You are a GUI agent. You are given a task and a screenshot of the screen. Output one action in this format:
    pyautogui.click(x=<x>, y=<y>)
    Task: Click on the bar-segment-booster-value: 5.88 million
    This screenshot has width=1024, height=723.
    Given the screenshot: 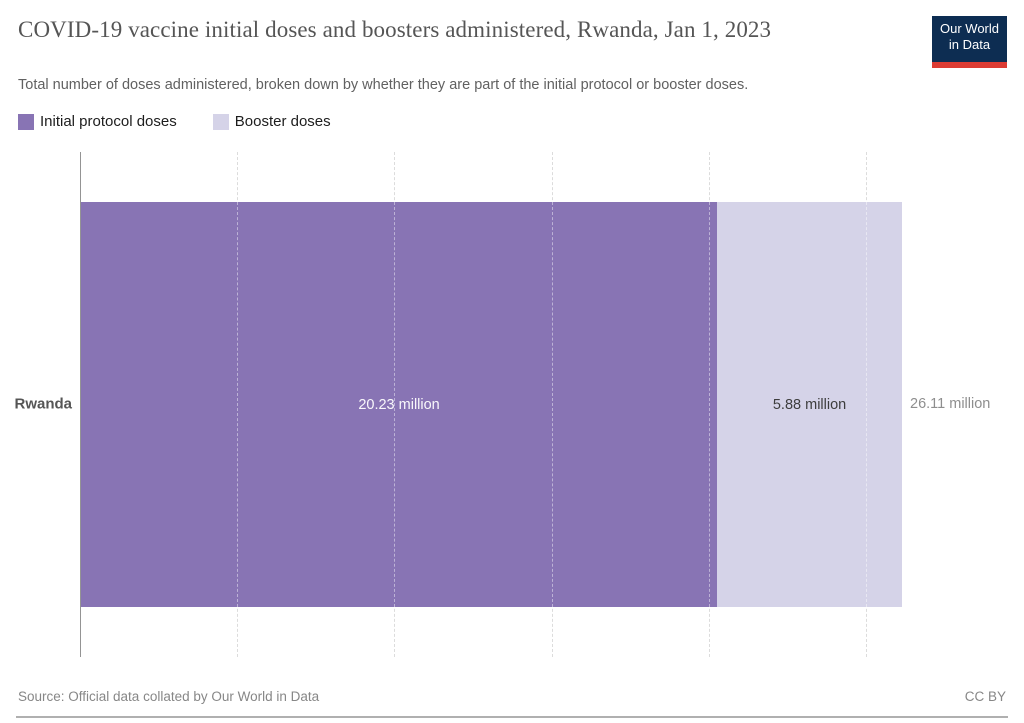 What is the action you would take?
    pyautogui.click(x=809, y=404)
    